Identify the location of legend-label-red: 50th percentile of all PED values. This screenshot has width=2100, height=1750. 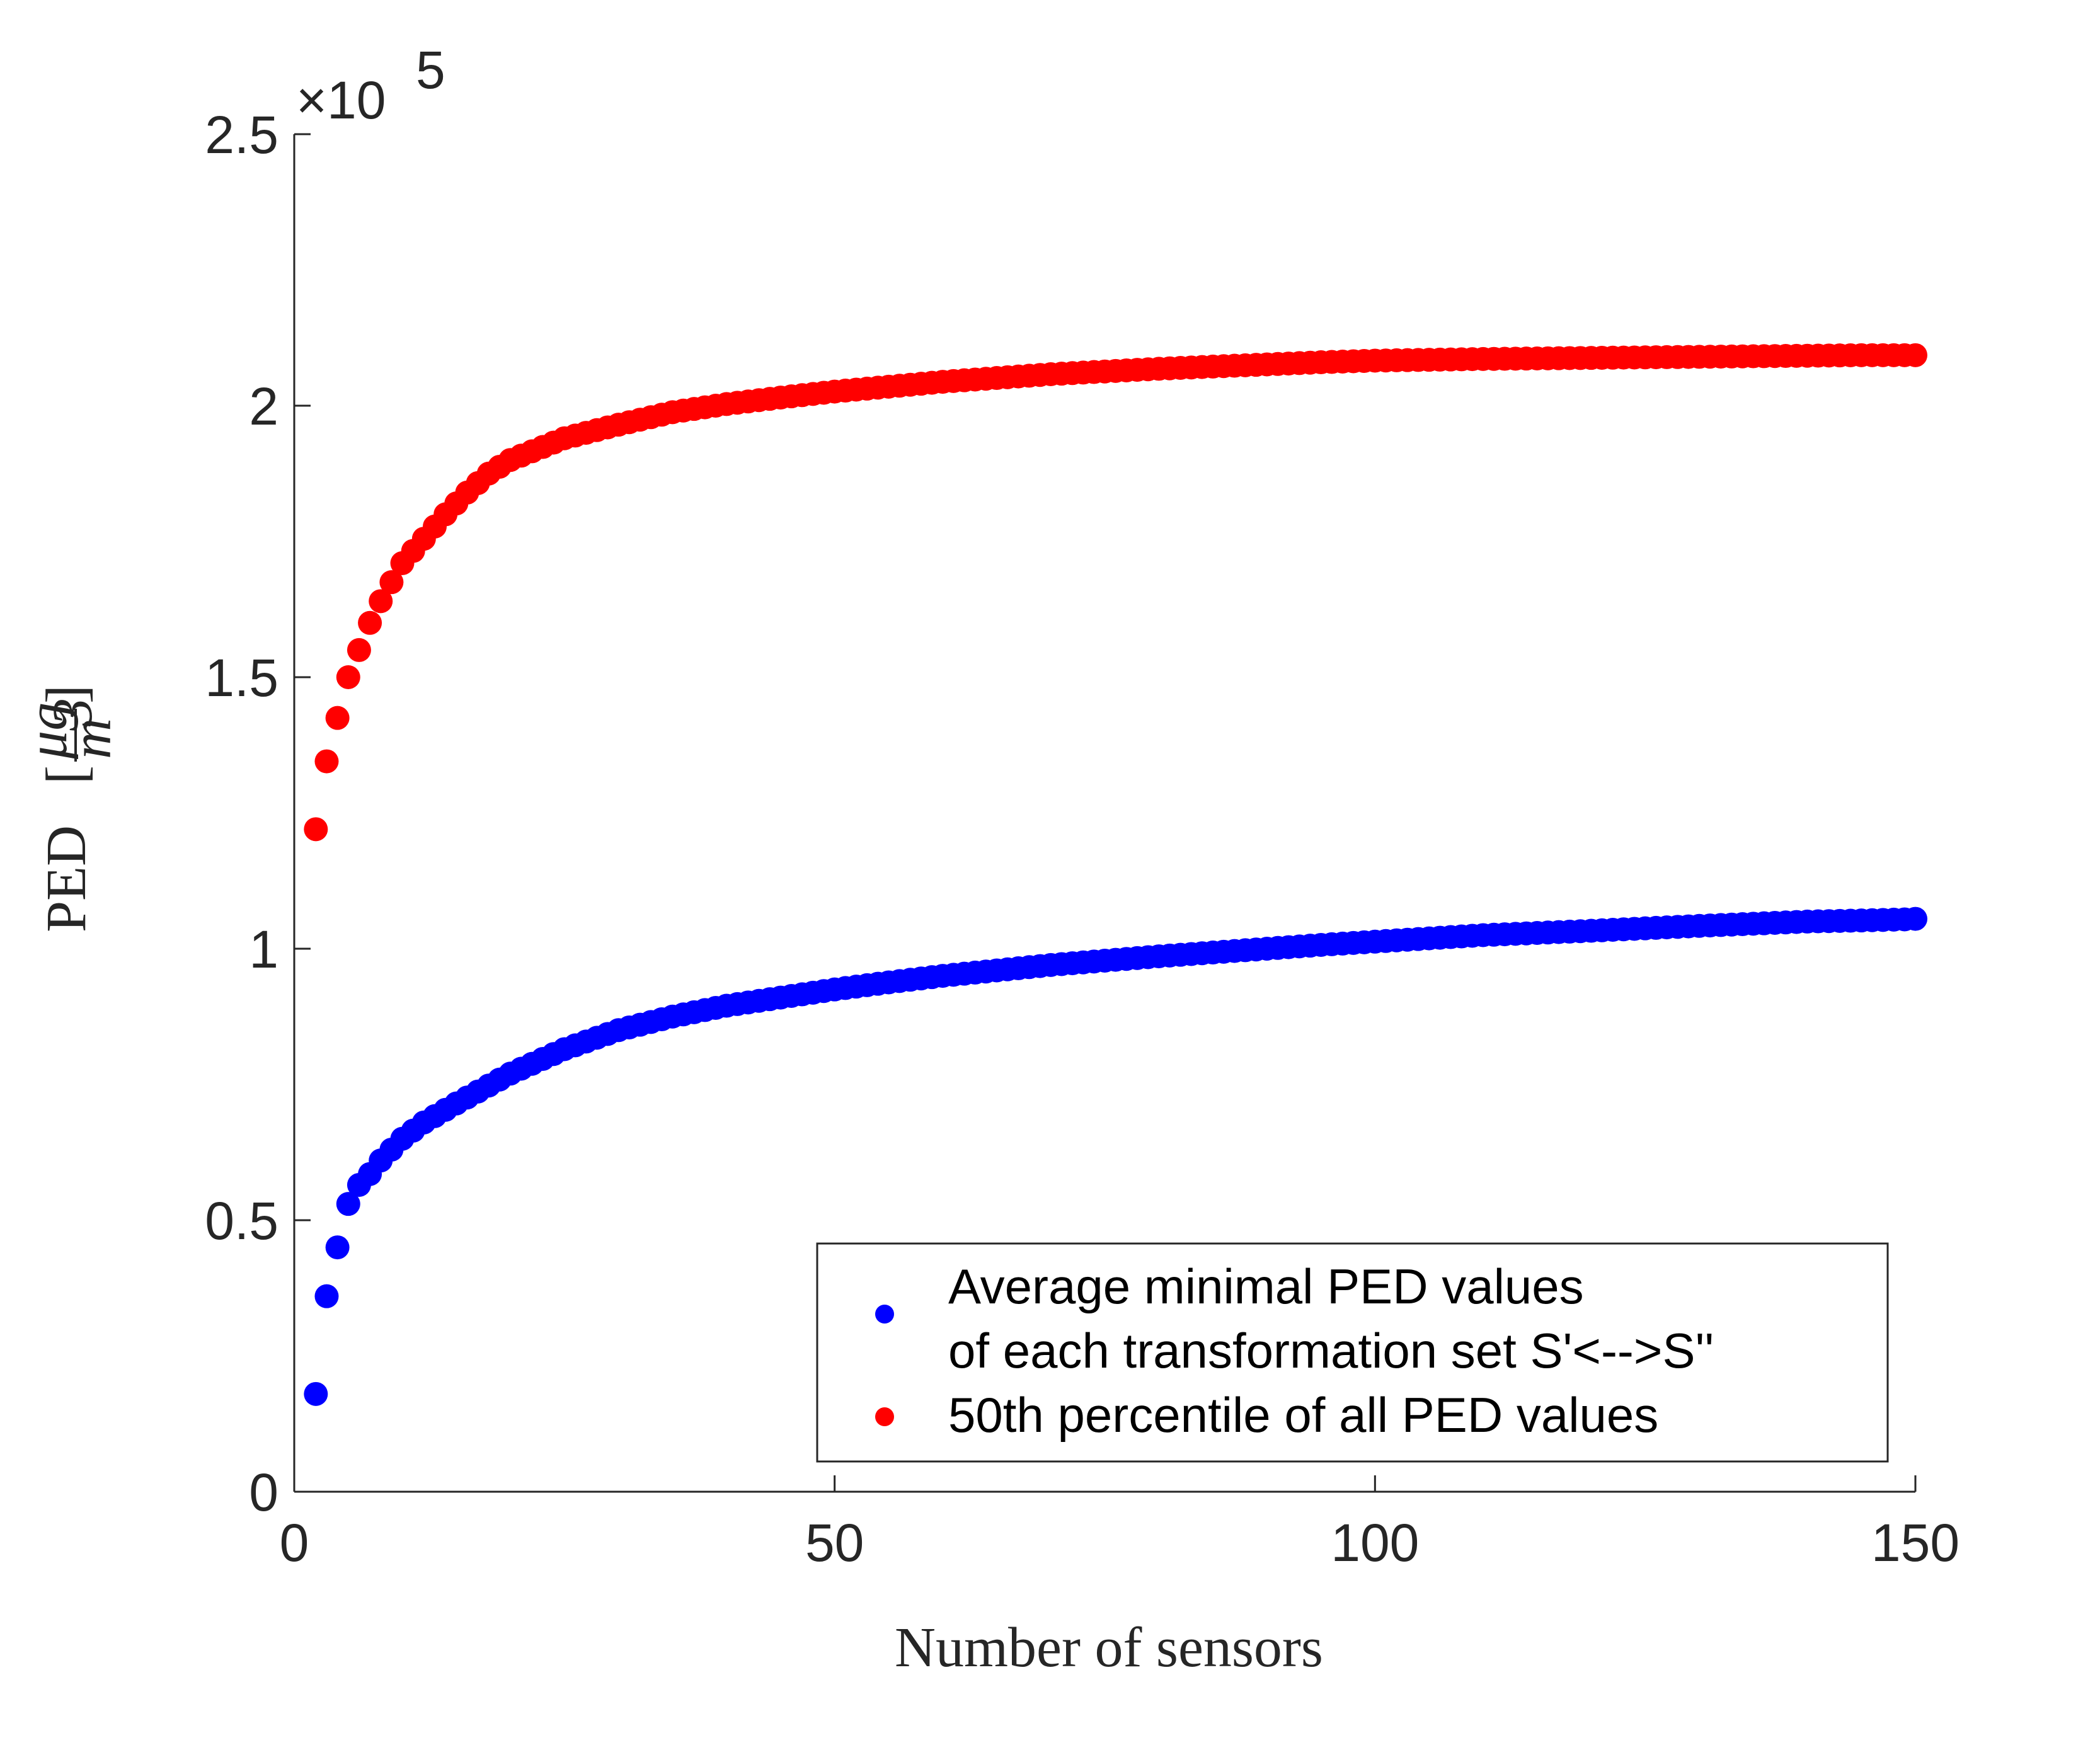
(1303, 1415).